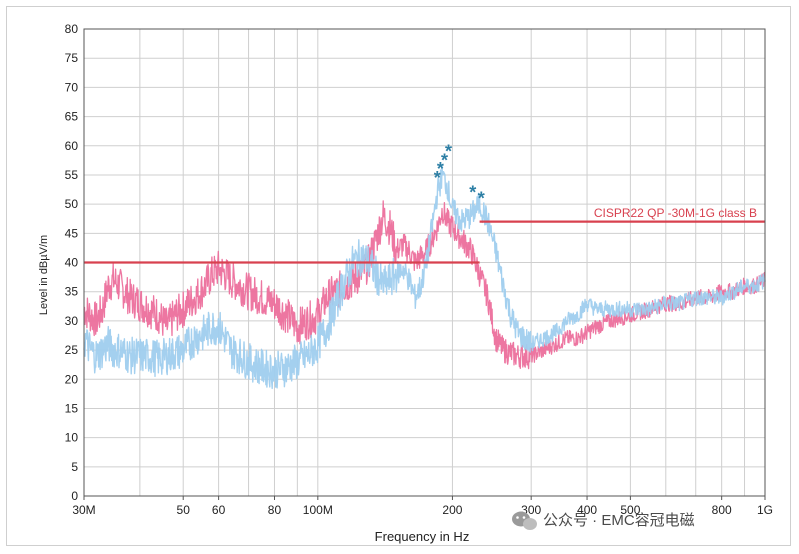 Image resolution: width=799 pixels, height=554 pixels. What do you see at coordinates (72, 117) in the screenshot?
I see `y-tick-label: 65` at bounding box center [72, 117].